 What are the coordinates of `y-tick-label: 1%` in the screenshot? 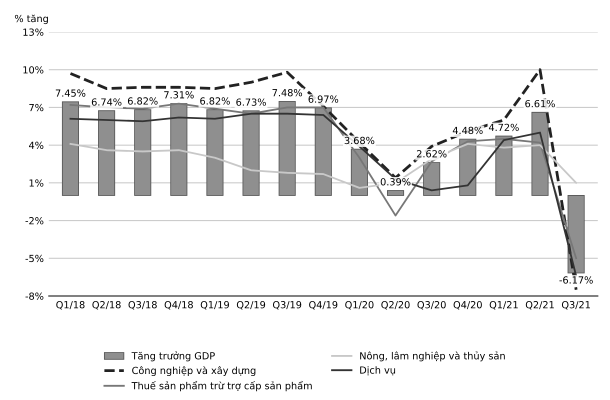 It's located at (37, 183).